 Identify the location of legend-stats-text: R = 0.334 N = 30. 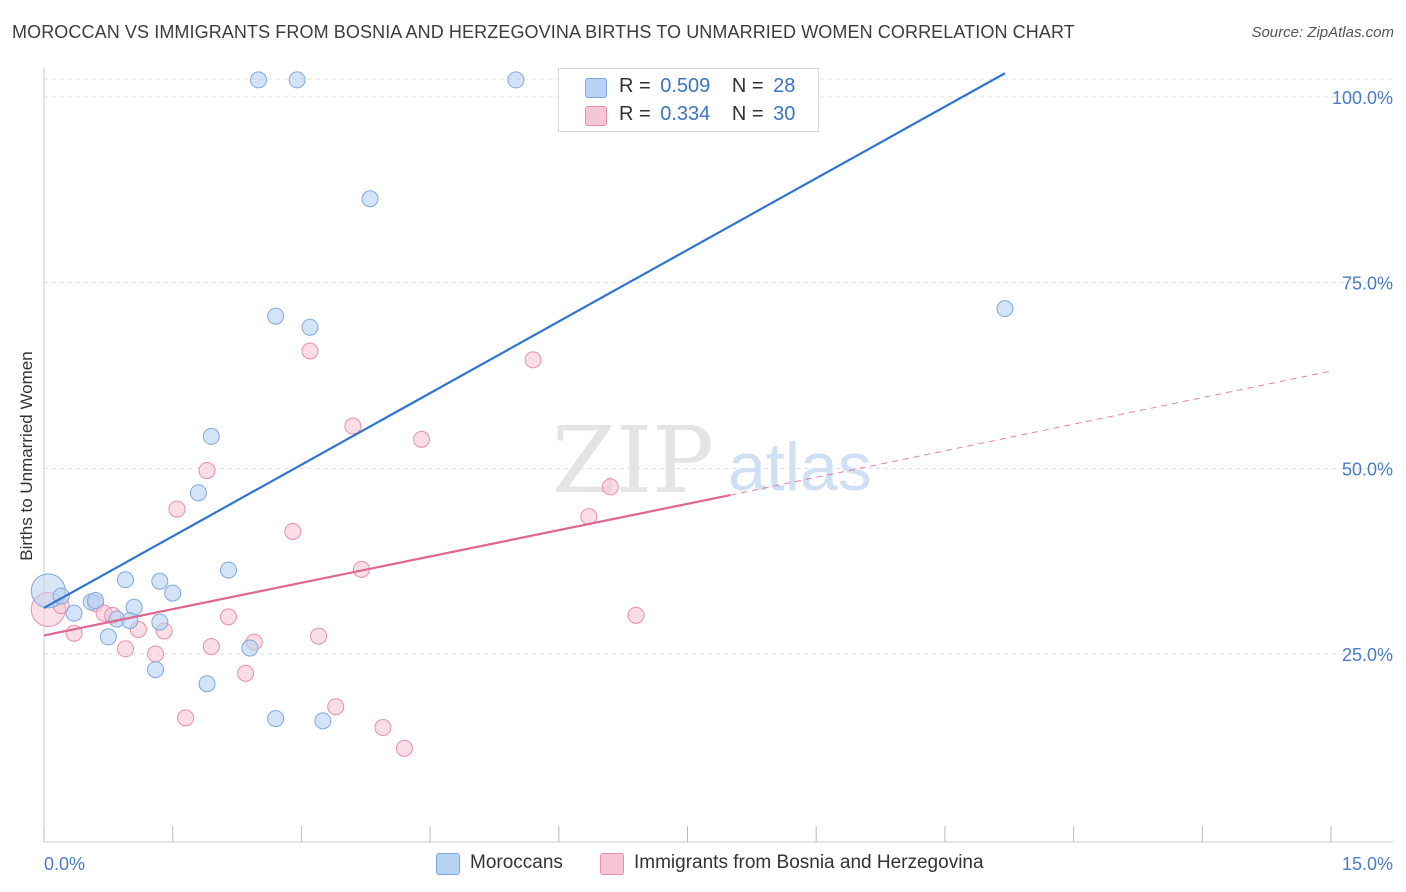
(707, 114).